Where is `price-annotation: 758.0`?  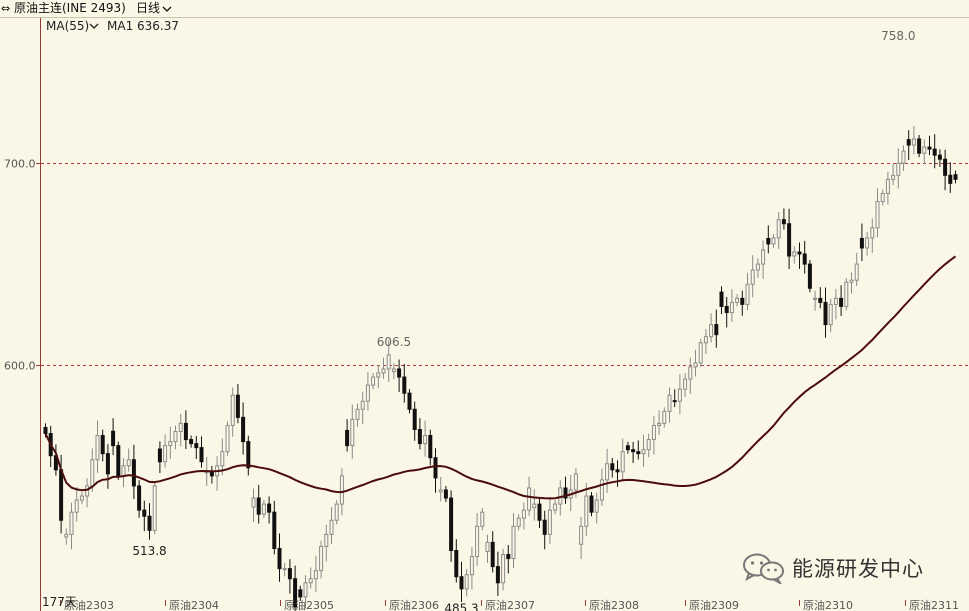
price-annotation: 758.0 is located at coordinates (898, 36).